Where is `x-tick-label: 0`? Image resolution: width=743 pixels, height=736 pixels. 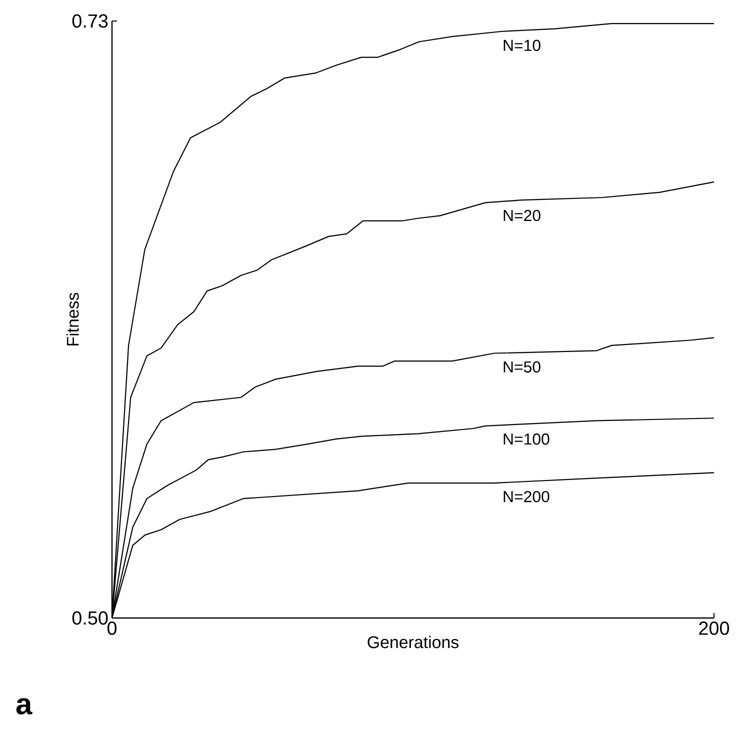 x-tick-label: 0 is located at coordinates (112, 628).